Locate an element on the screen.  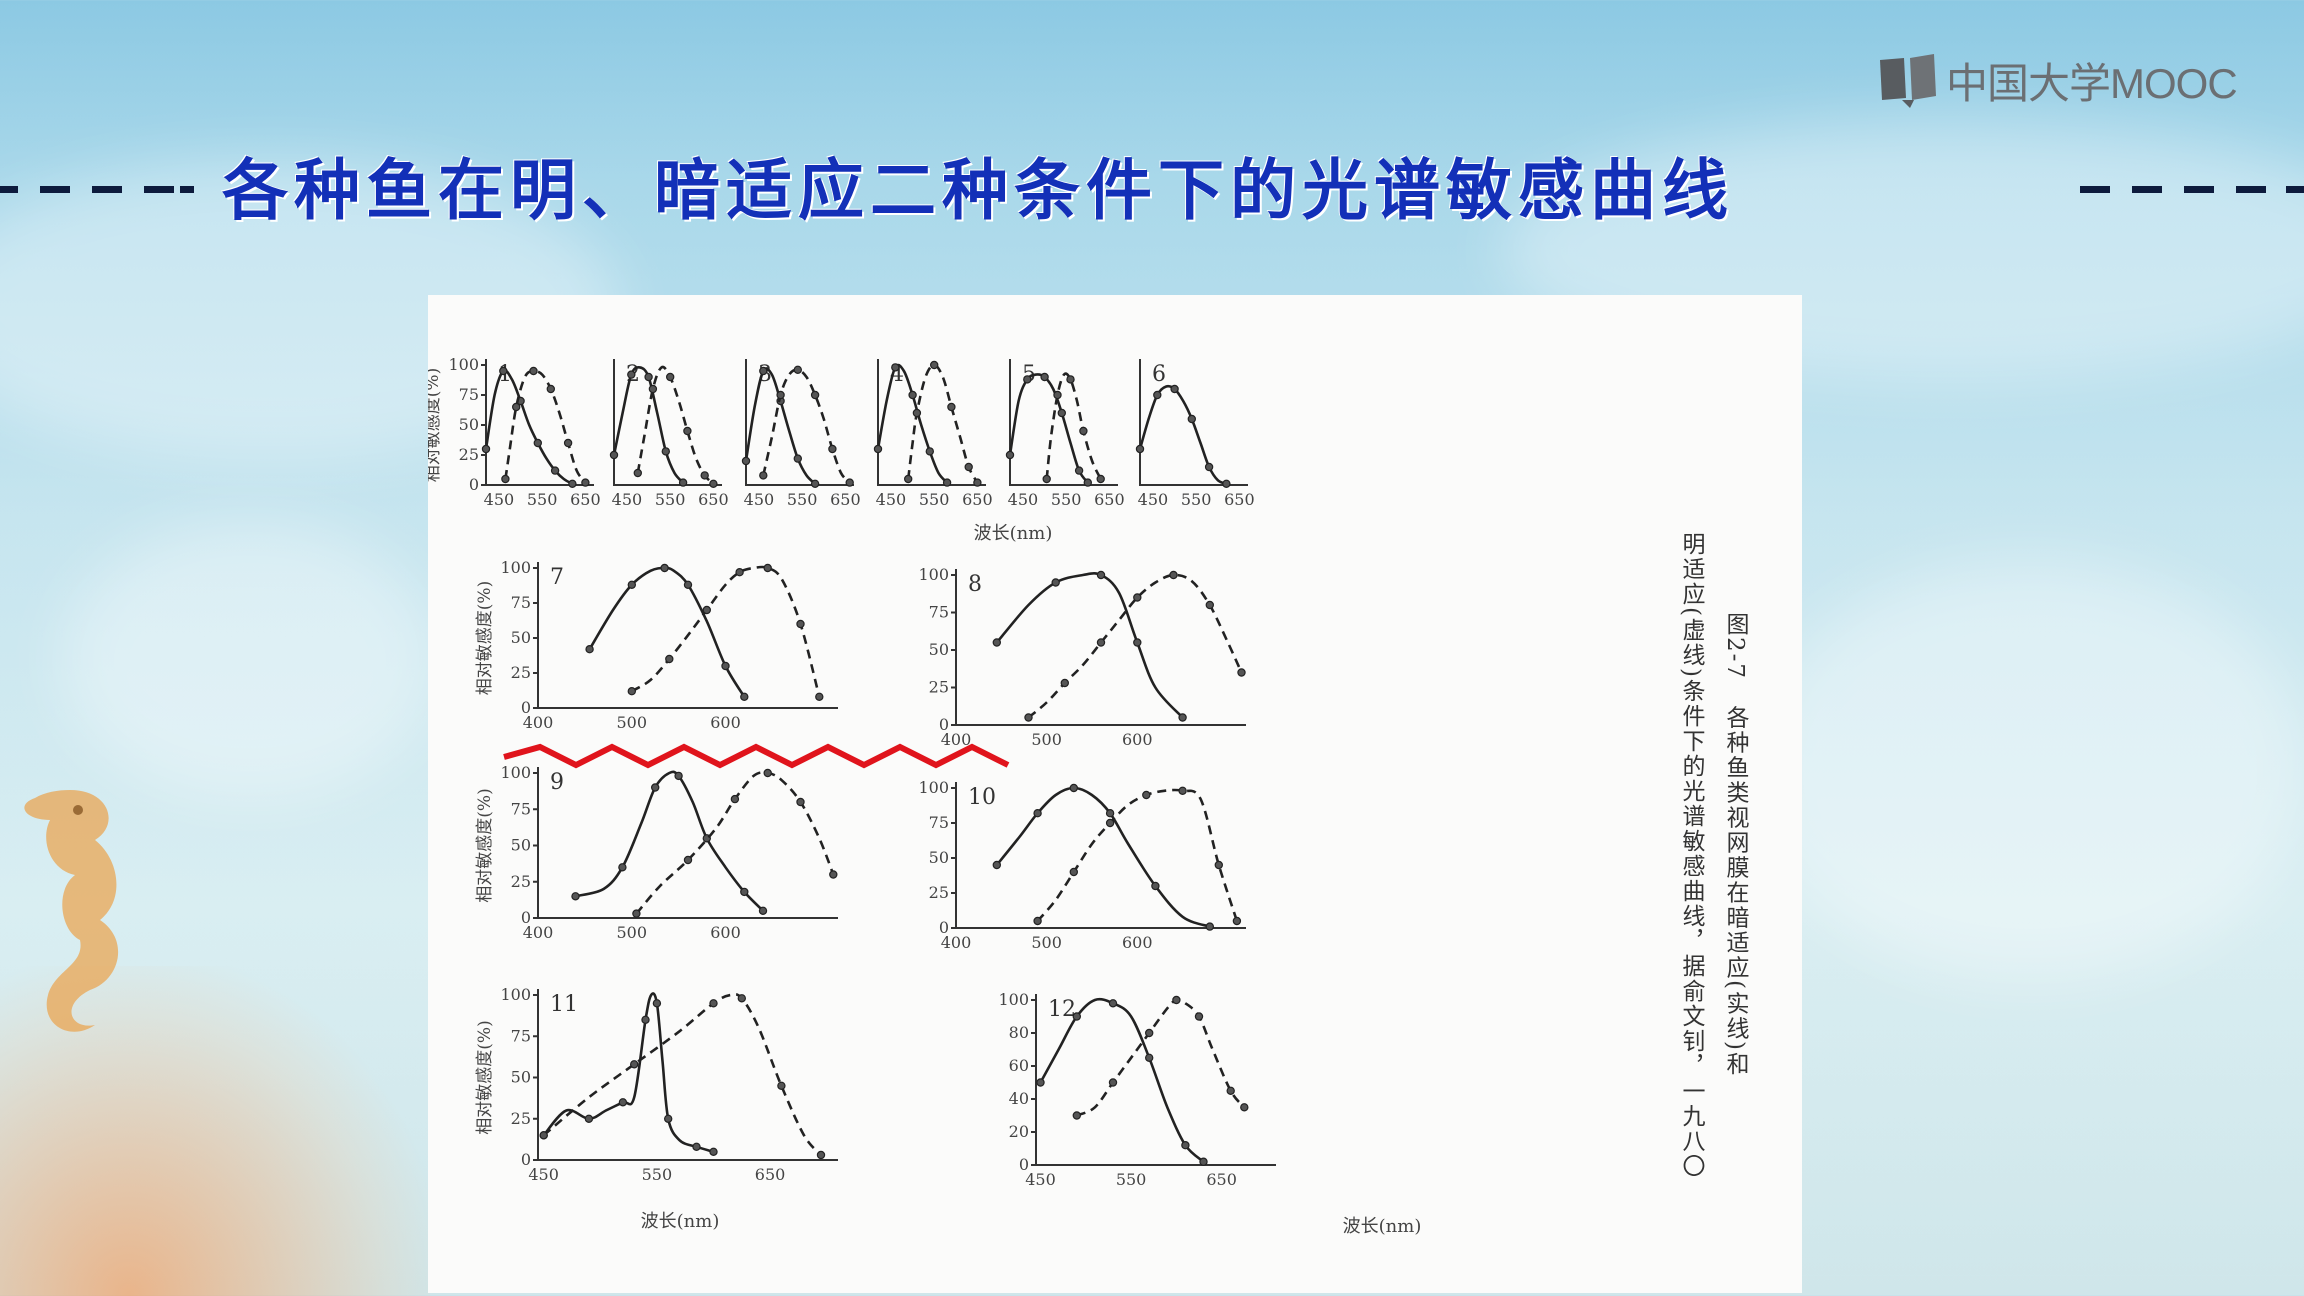
y-axis-label: 相对敏感度(%) is located at coordinates (435, 425).